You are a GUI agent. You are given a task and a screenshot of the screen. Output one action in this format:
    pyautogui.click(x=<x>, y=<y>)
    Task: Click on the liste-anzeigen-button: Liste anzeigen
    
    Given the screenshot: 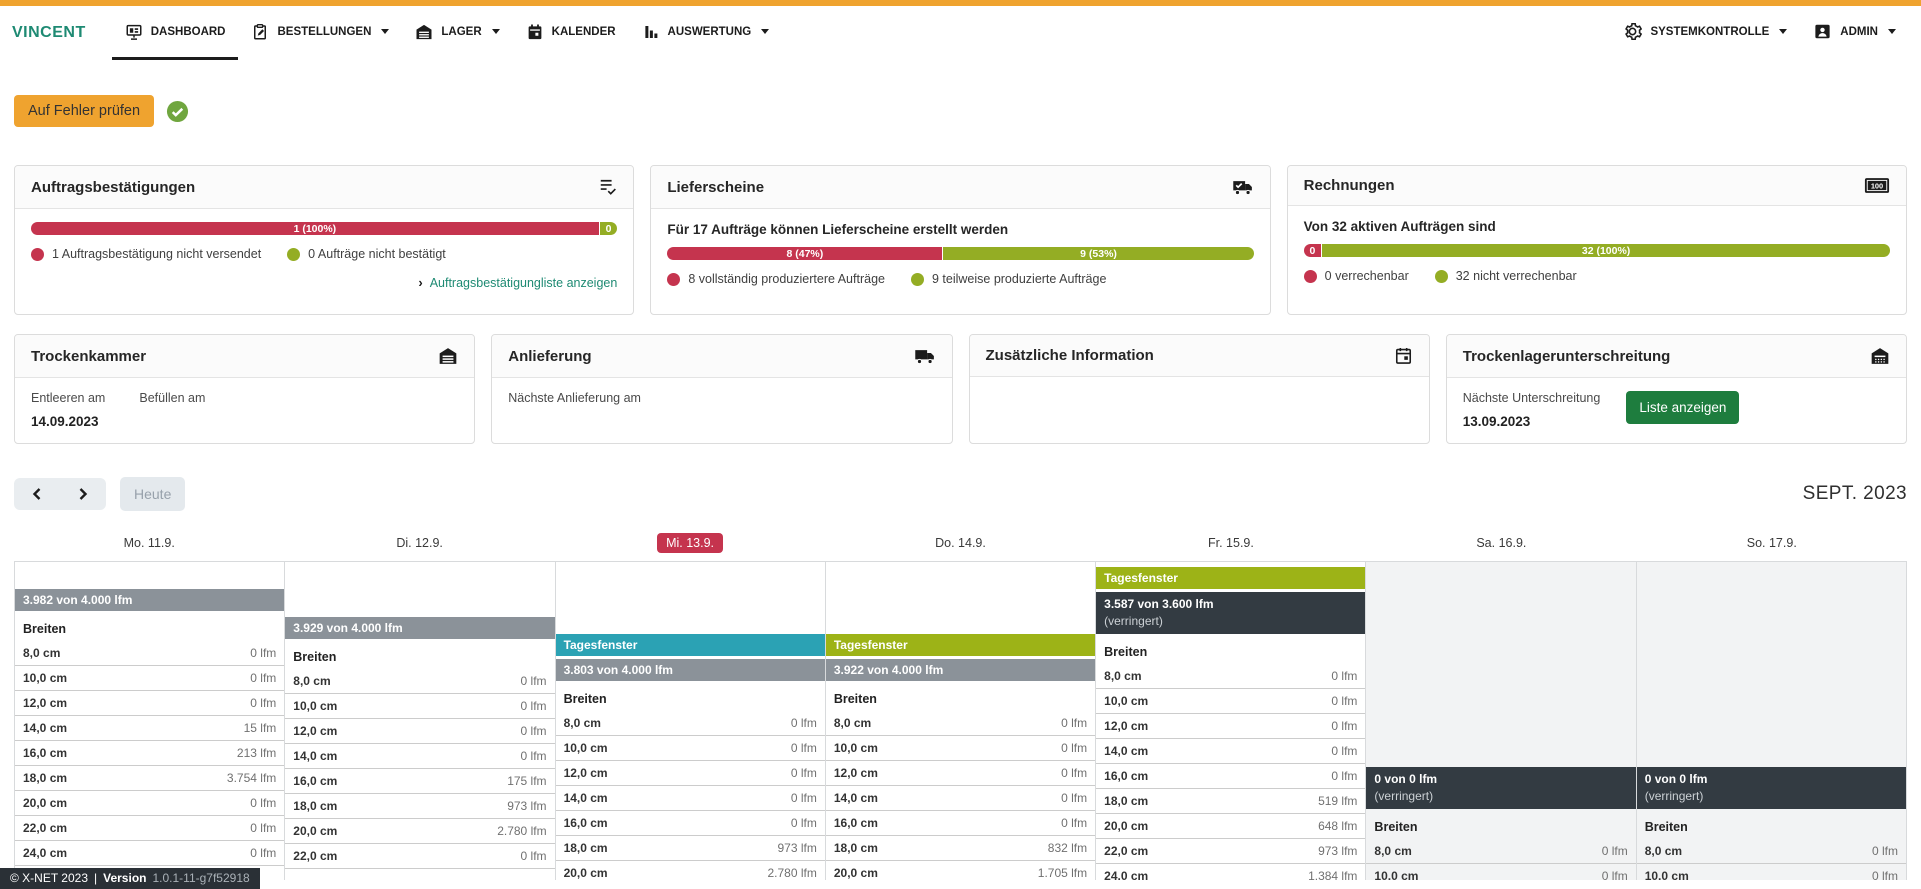 What is the action you would take?
    pyautogui.click(x=1683, y=407)
    